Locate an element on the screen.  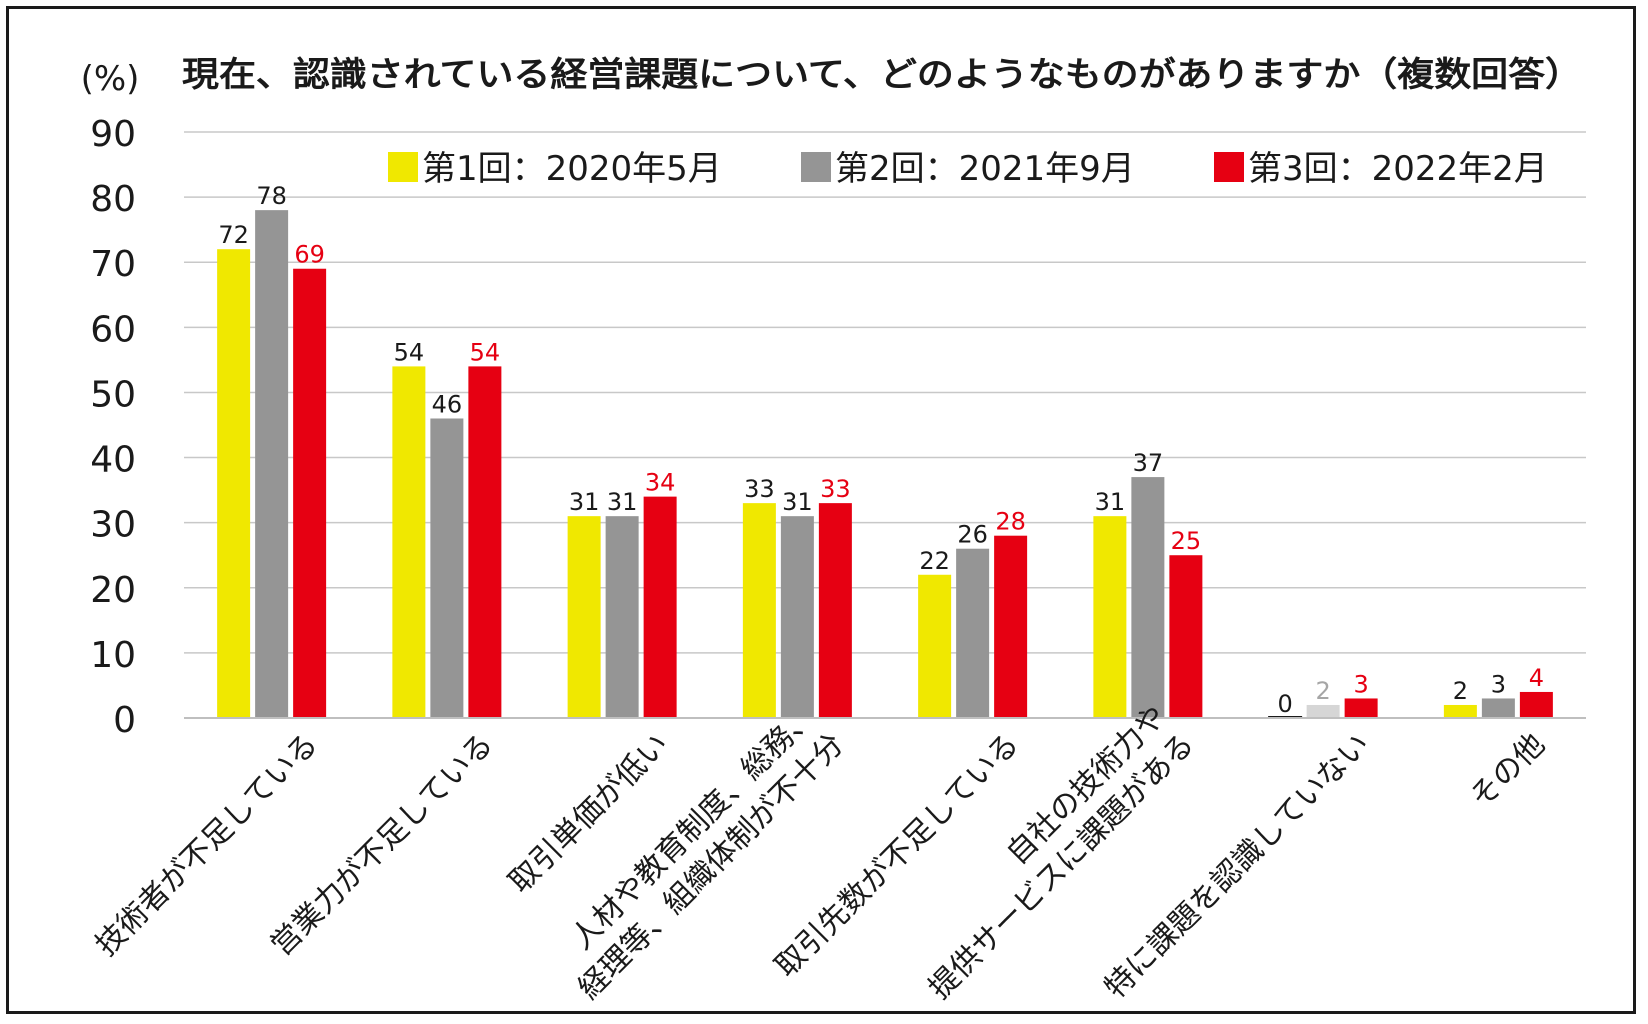
y-tick-label: 20 is located at coordinates (113, 590).